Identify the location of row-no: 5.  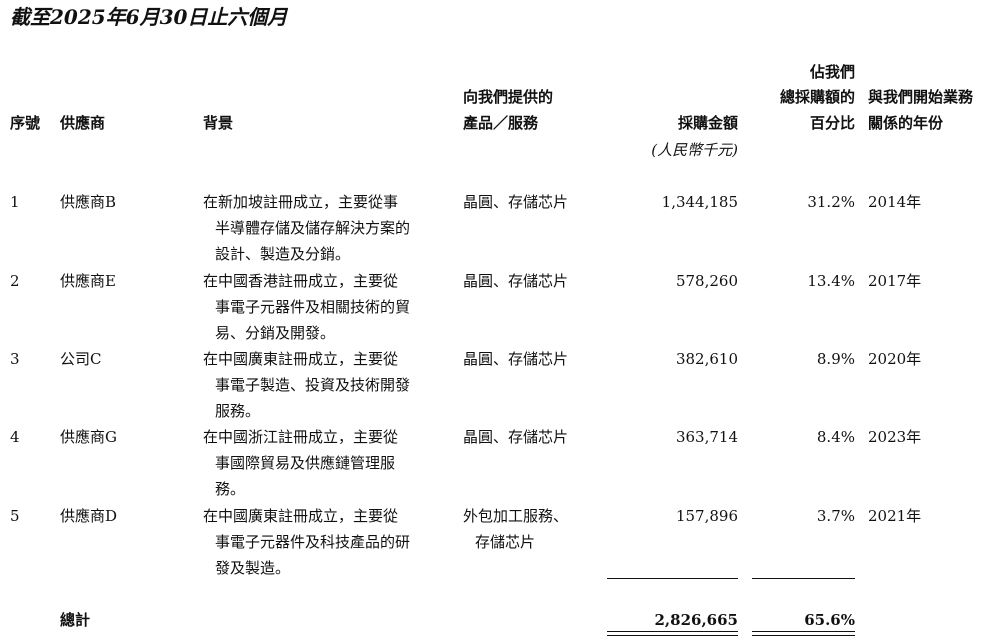
(15, 516).